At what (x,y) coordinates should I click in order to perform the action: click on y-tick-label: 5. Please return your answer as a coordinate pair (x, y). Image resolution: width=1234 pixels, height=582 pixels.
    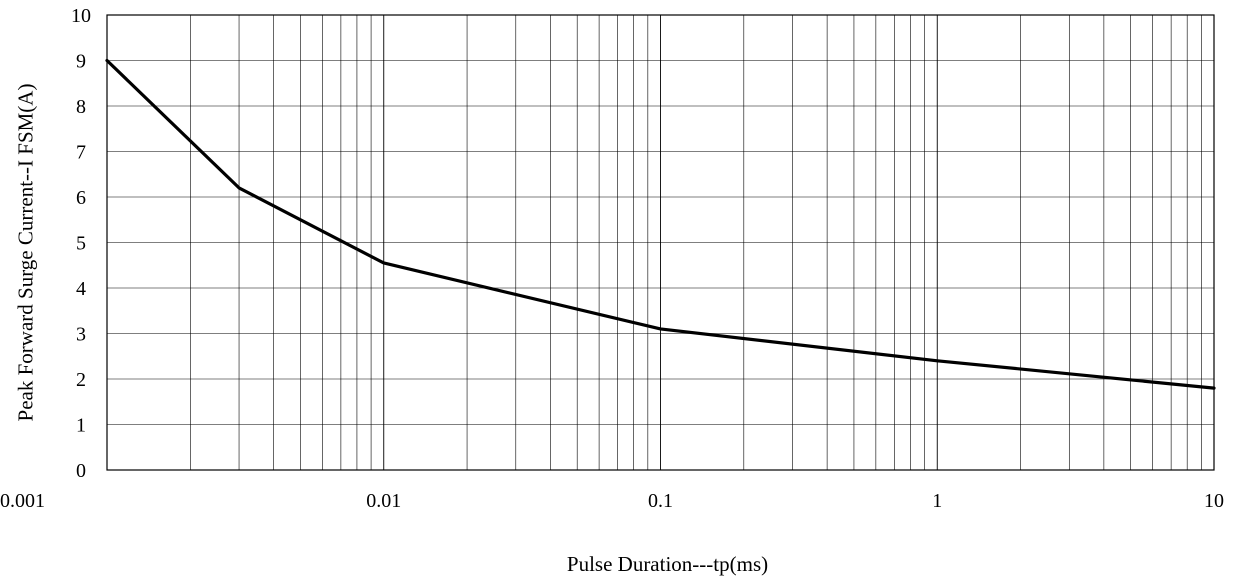
    Looking at the image, I should click on (81, 244).